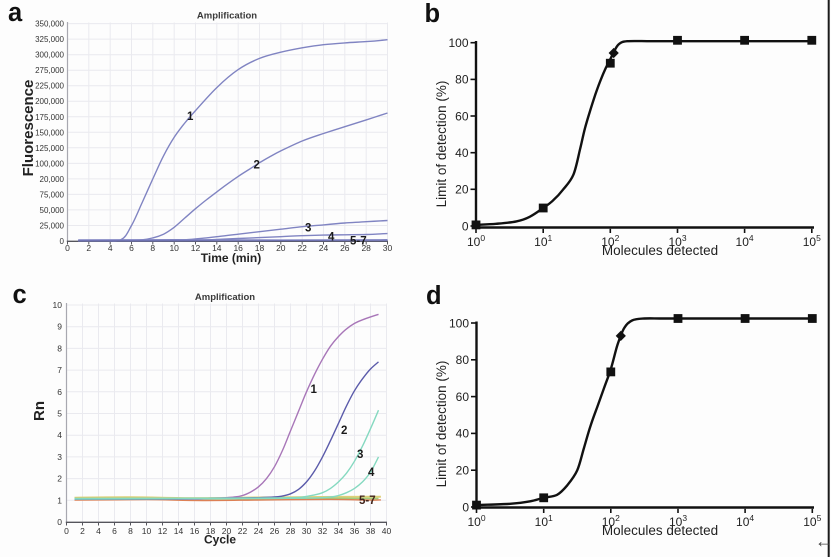 The height and width of the screenshot is (557, 831). What do you see at coordinates (231, 258) in the screenshot?
I see `svg-text: Time (min)` at bounding box center [231, 258].